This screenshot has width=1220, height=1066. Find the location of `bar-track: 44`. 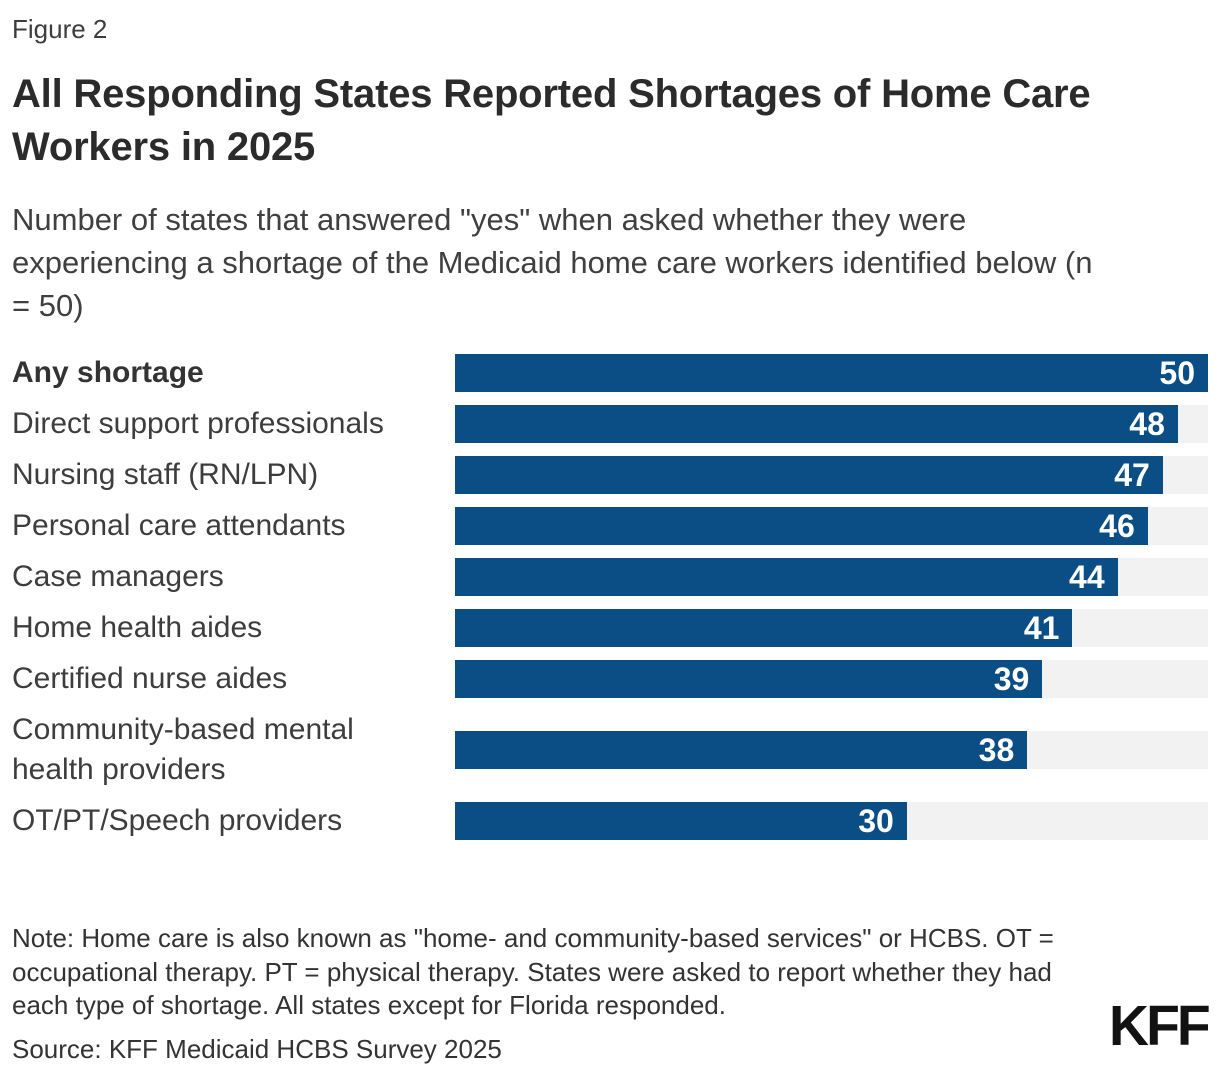

bar-track: 44 is located at coordinates (831, 576).